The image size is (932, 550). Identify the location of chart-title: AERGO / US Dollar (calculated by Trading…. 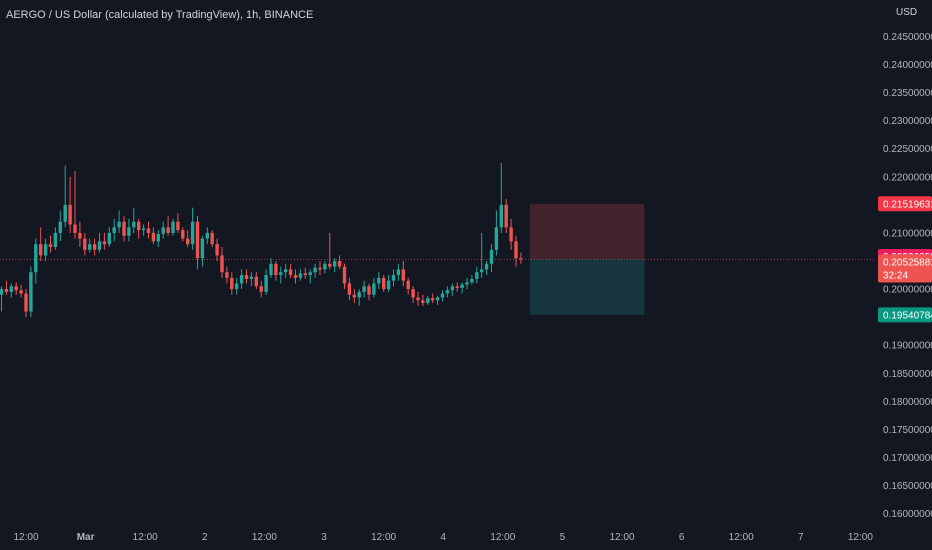
(160, 15).